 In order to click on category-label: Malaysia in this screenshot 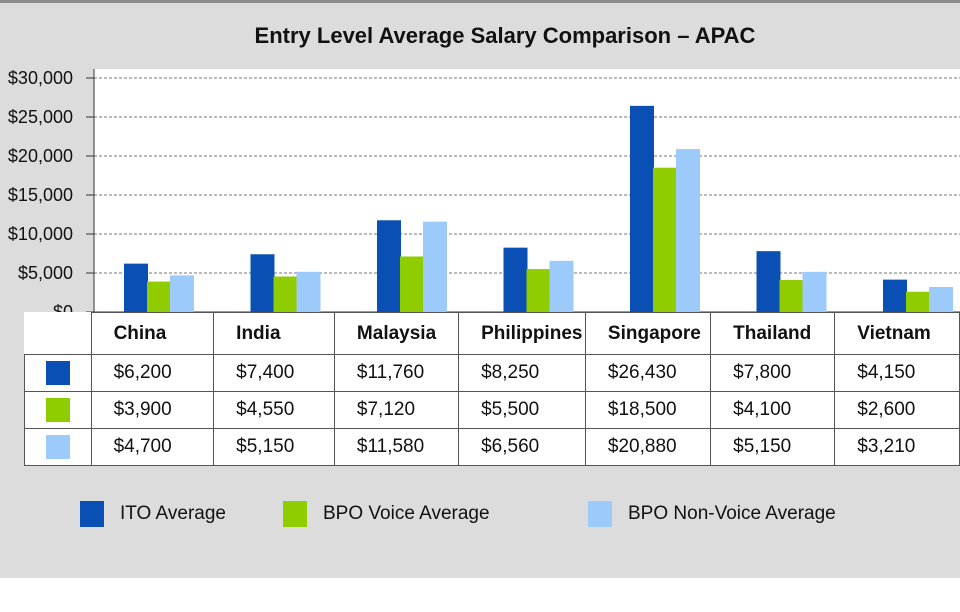, I will do `click(396, 333)`.